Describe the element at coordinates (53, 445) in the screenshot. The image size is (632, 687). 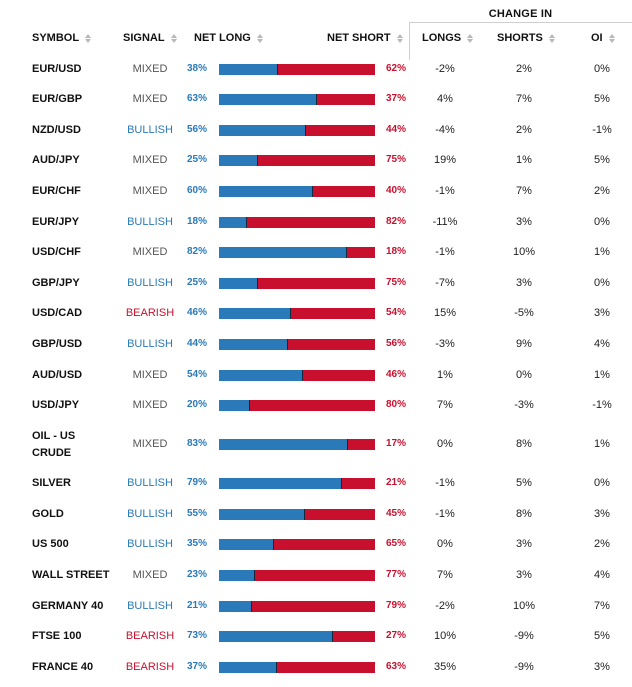
I see `symbol-link: OIL - US CRUDE` at that location.